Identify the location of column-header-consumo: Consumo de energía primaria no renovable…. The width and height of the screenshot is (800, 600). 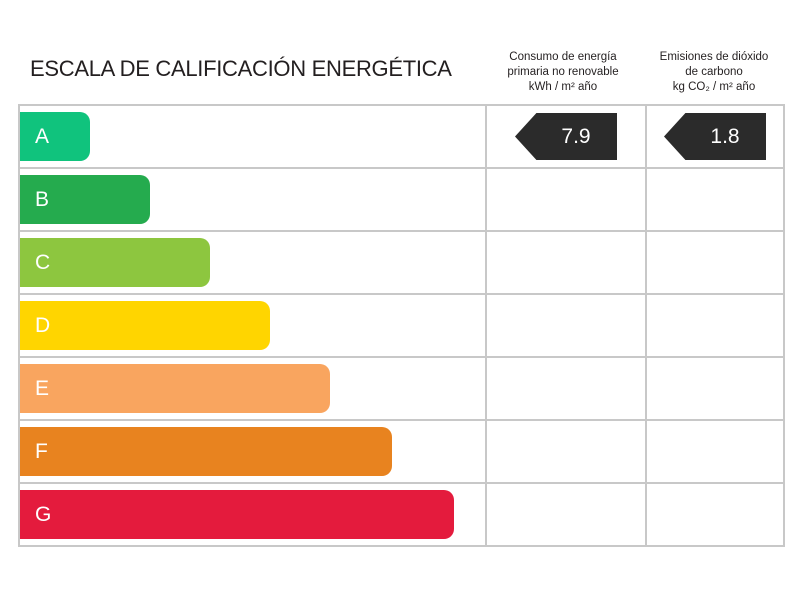
(563, 72).